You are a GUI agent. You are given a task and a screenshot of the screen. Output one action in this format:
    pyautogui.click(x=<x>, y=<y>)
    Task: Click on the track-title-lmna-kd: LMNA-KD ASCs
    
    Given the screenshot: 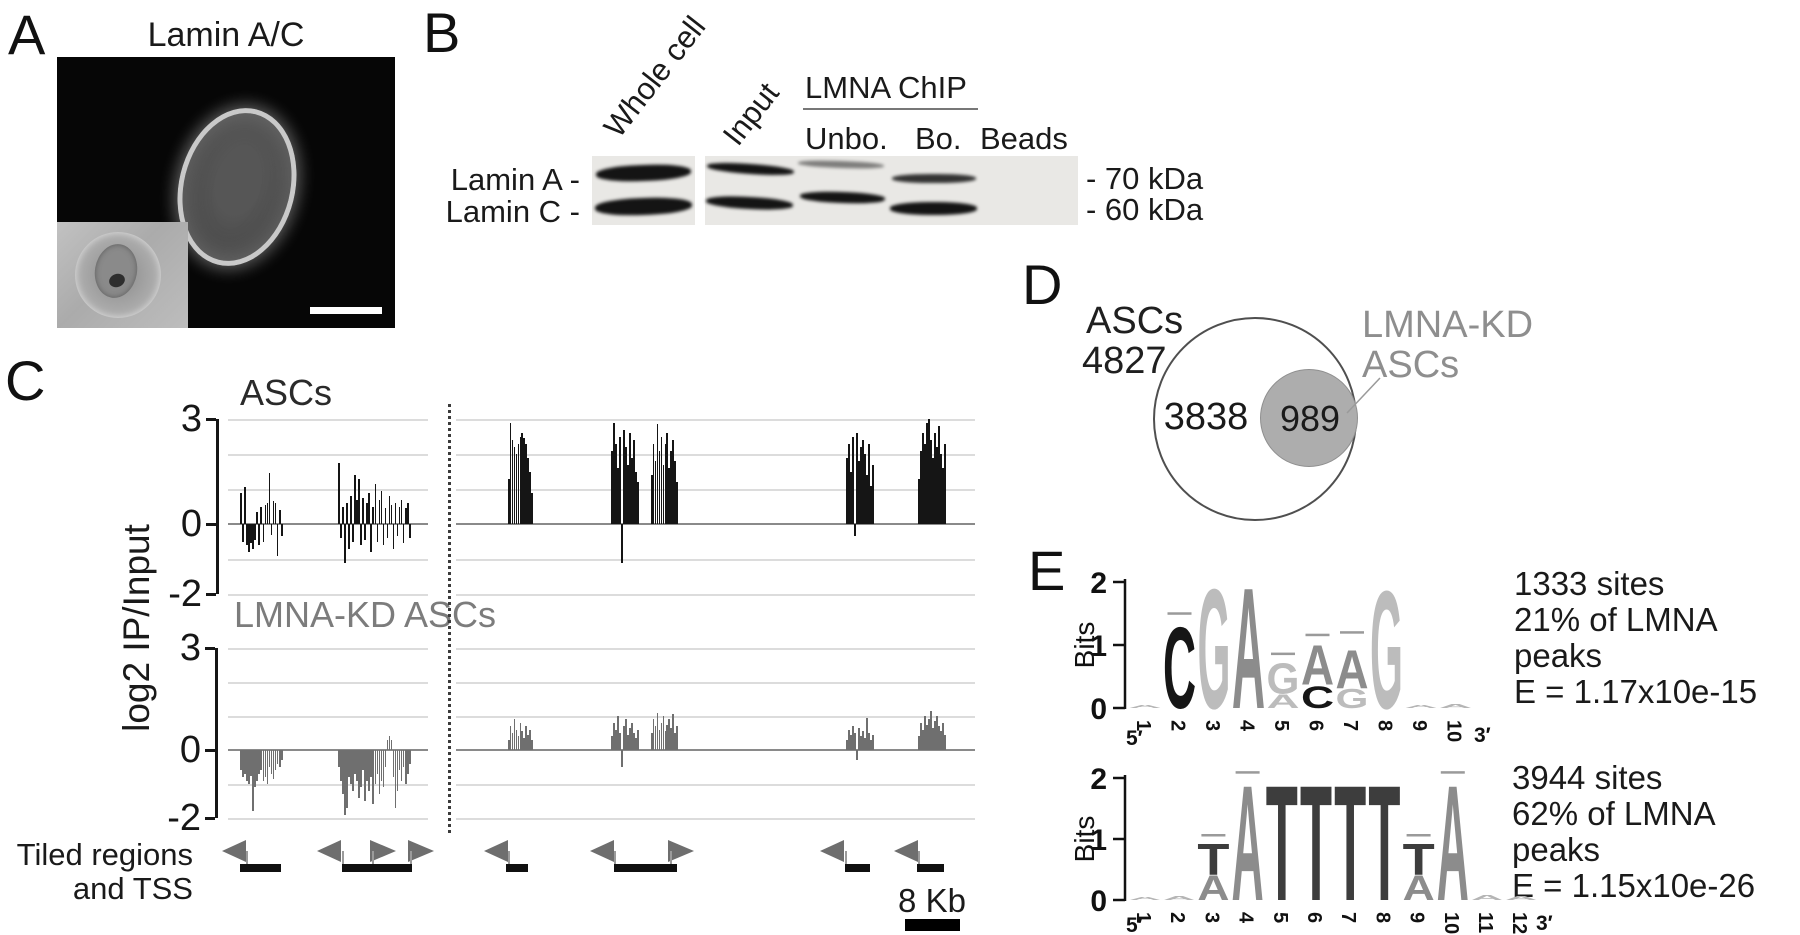 What is the action you would take?
    pyautogui.click(x=365, y=614)
    